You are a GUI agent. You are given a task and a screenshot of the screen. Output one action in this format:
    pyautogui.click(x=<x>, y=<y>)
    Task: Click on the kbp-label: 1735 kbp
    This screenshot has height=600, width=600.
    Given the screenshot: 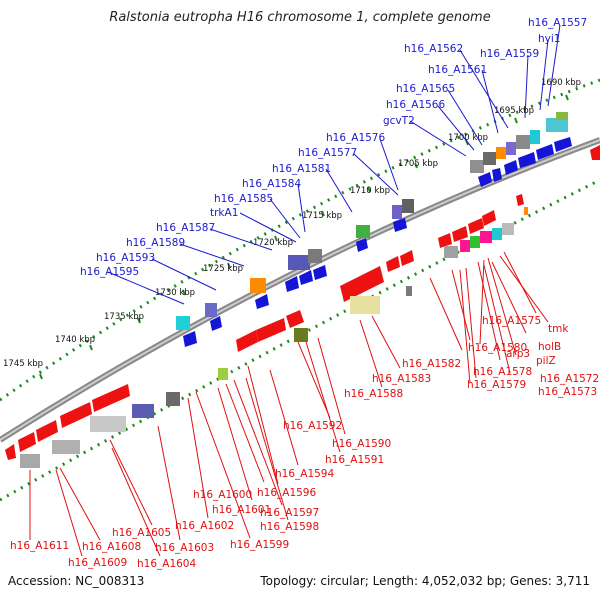 What is the action you would take?
    pyautogui.click(x=124, y=317)
    